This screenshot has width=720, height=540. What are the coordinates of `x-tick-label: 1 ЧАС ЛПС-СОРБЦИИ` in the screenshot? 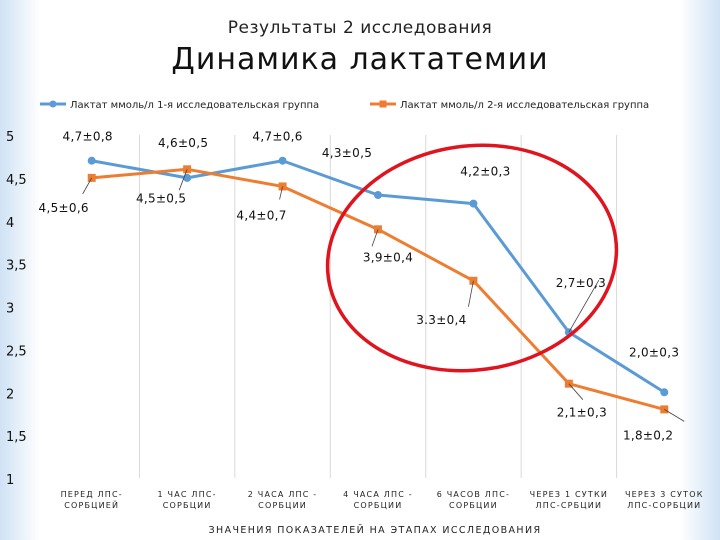 It's located at (187, 500).